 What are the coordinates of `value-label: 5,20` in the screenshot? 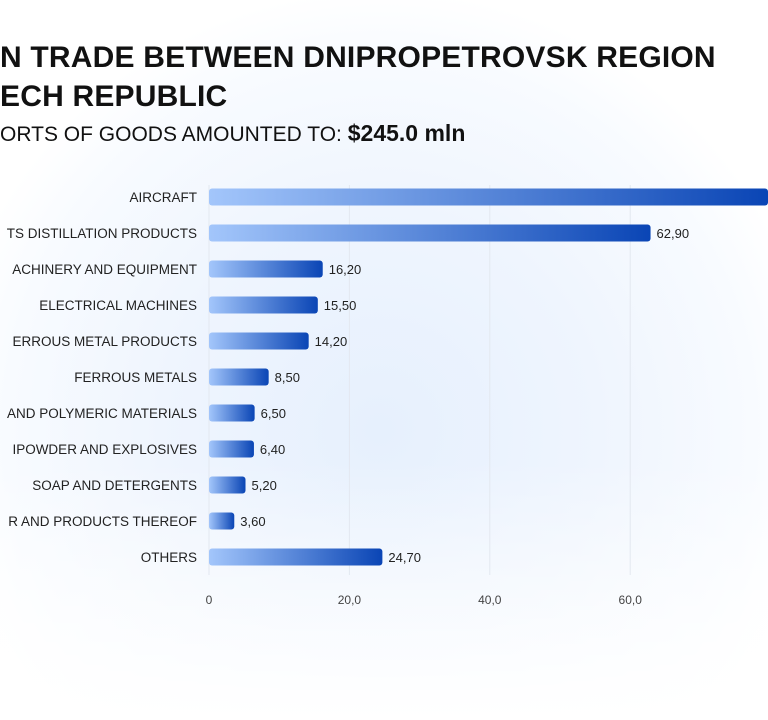 It's located at (264, 485).